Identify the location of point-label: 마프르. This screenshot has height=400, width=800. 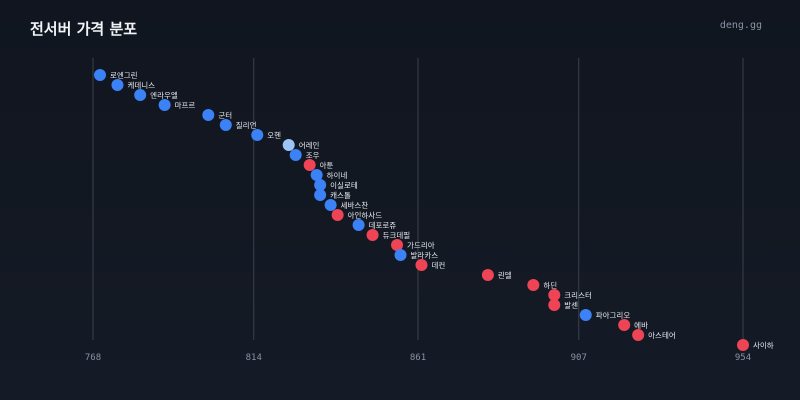
(185, 105).